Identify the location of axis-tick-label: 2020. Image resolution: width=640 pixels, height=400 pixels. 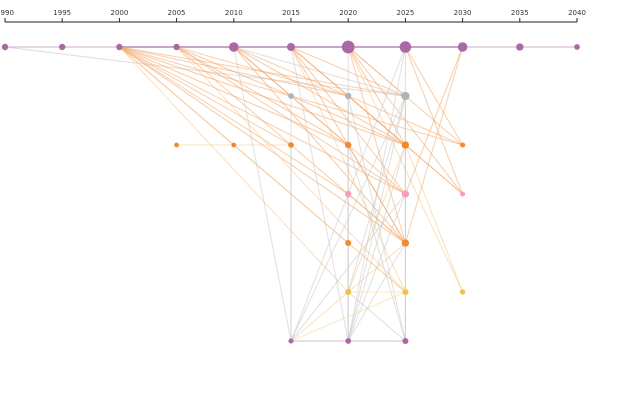
(348, 13).